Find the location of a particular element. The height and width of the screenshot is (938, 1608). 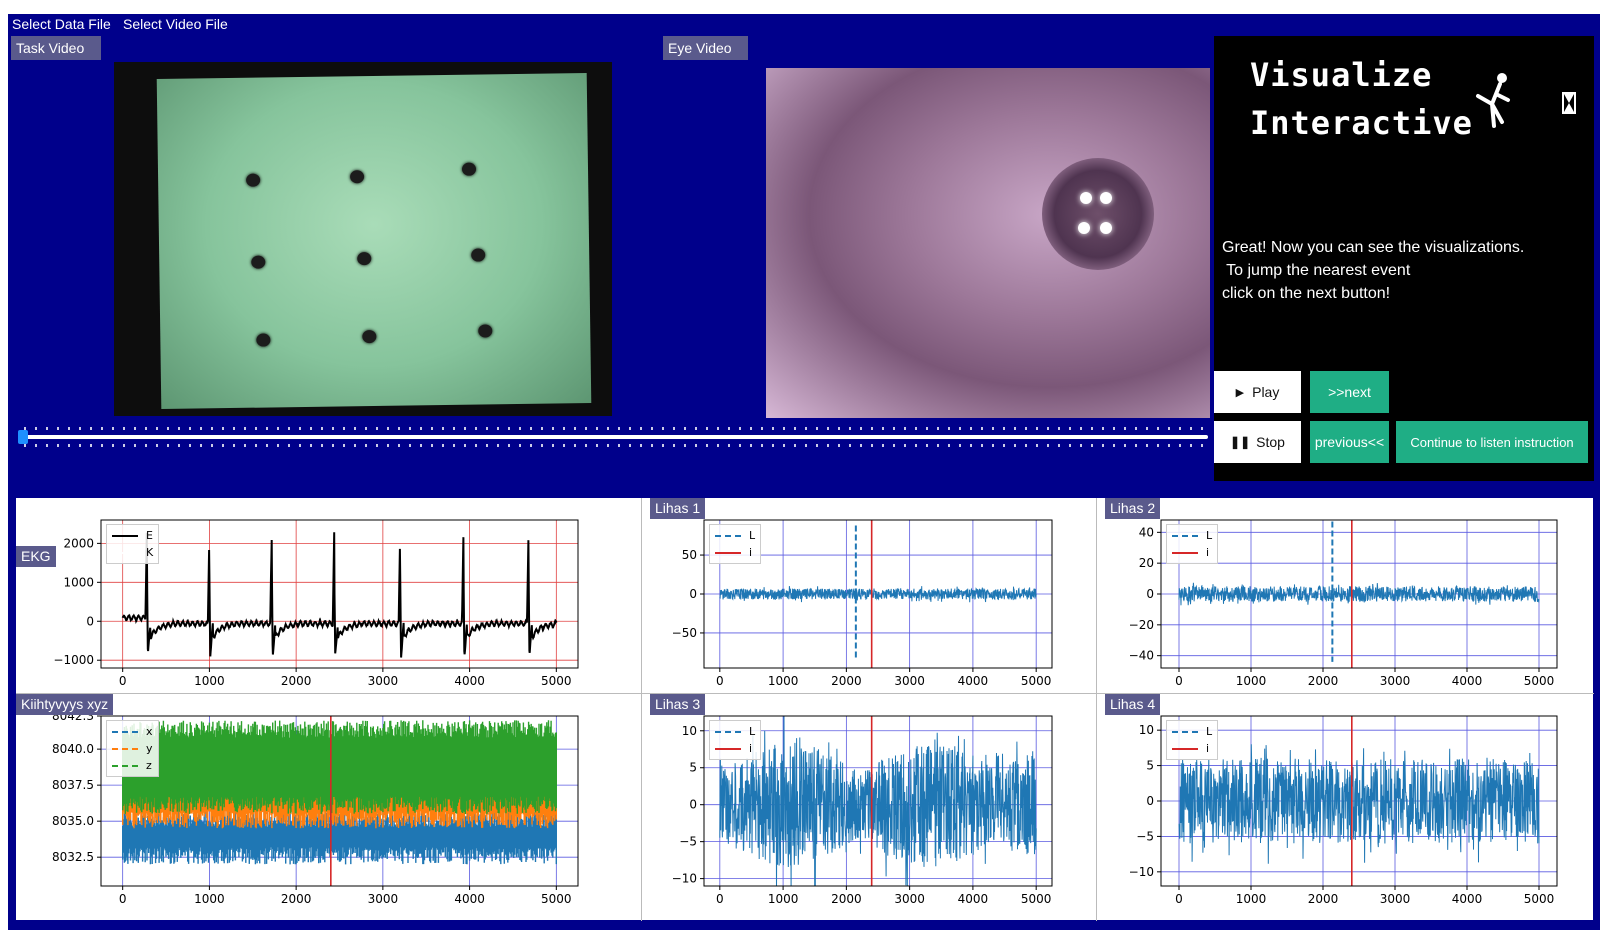

stick-figure-icon is located at coordinates (1493, 100).